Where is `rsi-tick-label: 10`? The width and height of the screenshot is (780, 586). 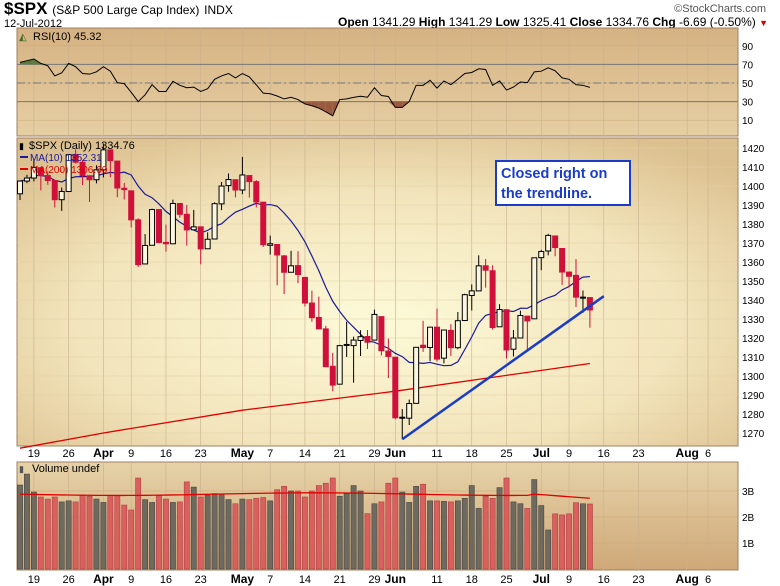
rsi-tick-label: 10 is located at coordinates (748, 121).